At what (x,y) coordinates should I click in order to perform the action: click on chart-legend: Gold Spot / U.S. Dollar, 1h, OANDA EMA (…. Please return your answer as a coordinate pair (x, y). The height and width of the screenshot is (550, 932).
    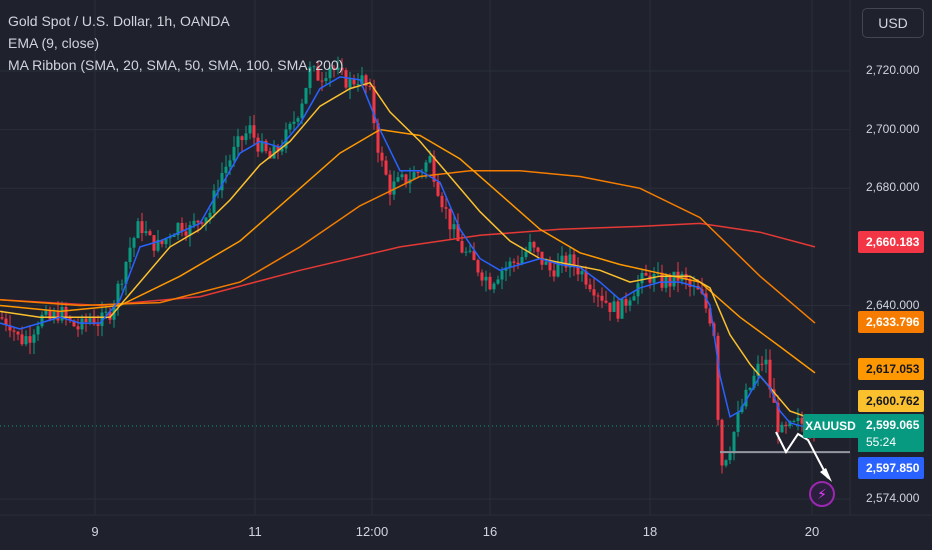
    Looking at the image, I should click on (175, 43).